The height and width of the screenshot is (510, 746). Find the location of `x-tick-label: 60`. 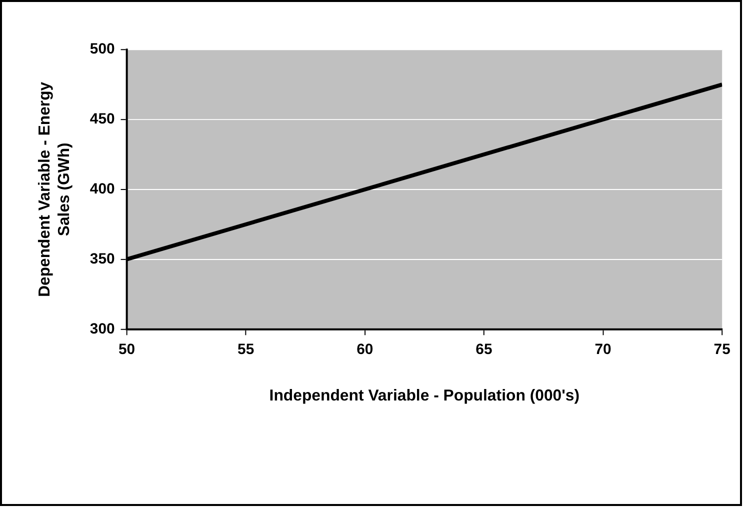

x-tick-label: 60 is located at coordinates (365, 350).